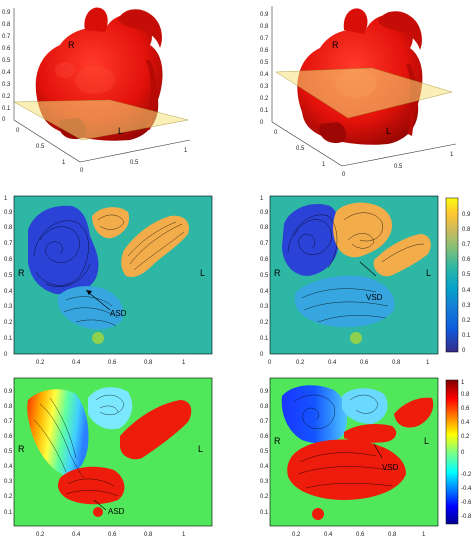 This screenshot has height=550, width=474. Describe the element at coordinates (346, 469) in the screenshot. I see `red-chamber-bottom` at that location.